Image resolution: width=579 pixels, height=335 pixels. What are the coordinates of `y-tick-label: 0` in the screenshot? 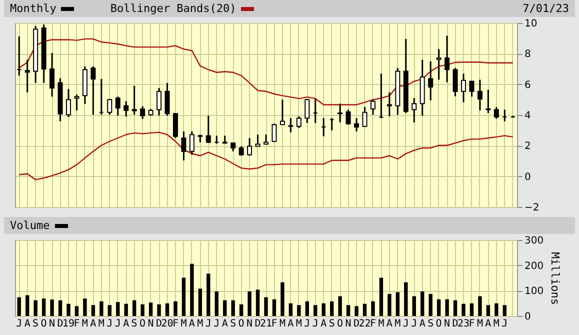 It's located at (527, 177).